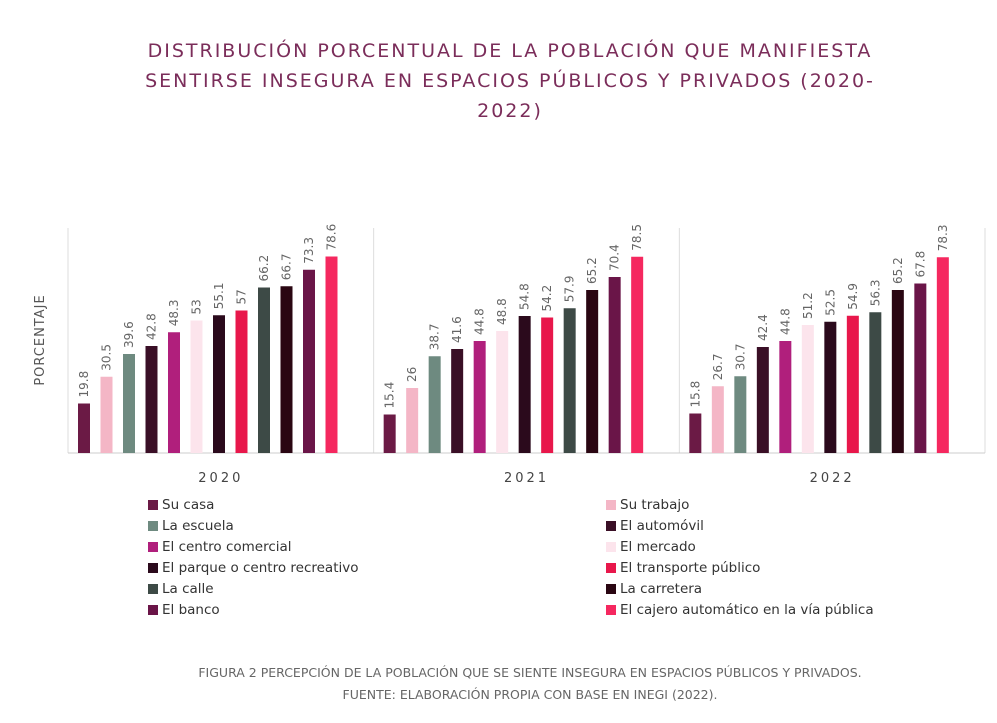 Image resolution: width=997 pixels, height=723 pixels. Describe the element at coordinates (220, 478) in the screenshot. I see `x-tick-label: 2020` at that location.